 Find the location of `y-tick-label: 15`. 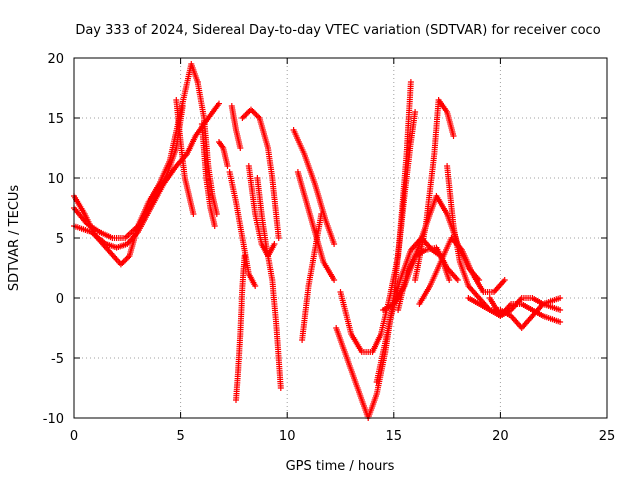

y-tick-label: 15 is located at coordinates (55, 119).